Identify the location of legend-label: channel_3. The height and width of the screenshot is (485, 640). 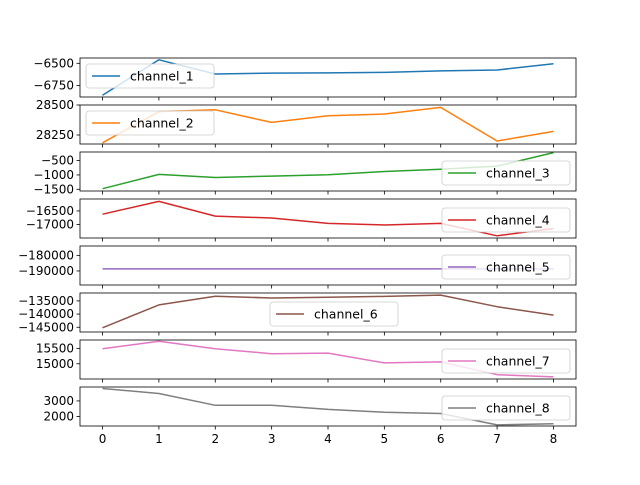
(518, 173).